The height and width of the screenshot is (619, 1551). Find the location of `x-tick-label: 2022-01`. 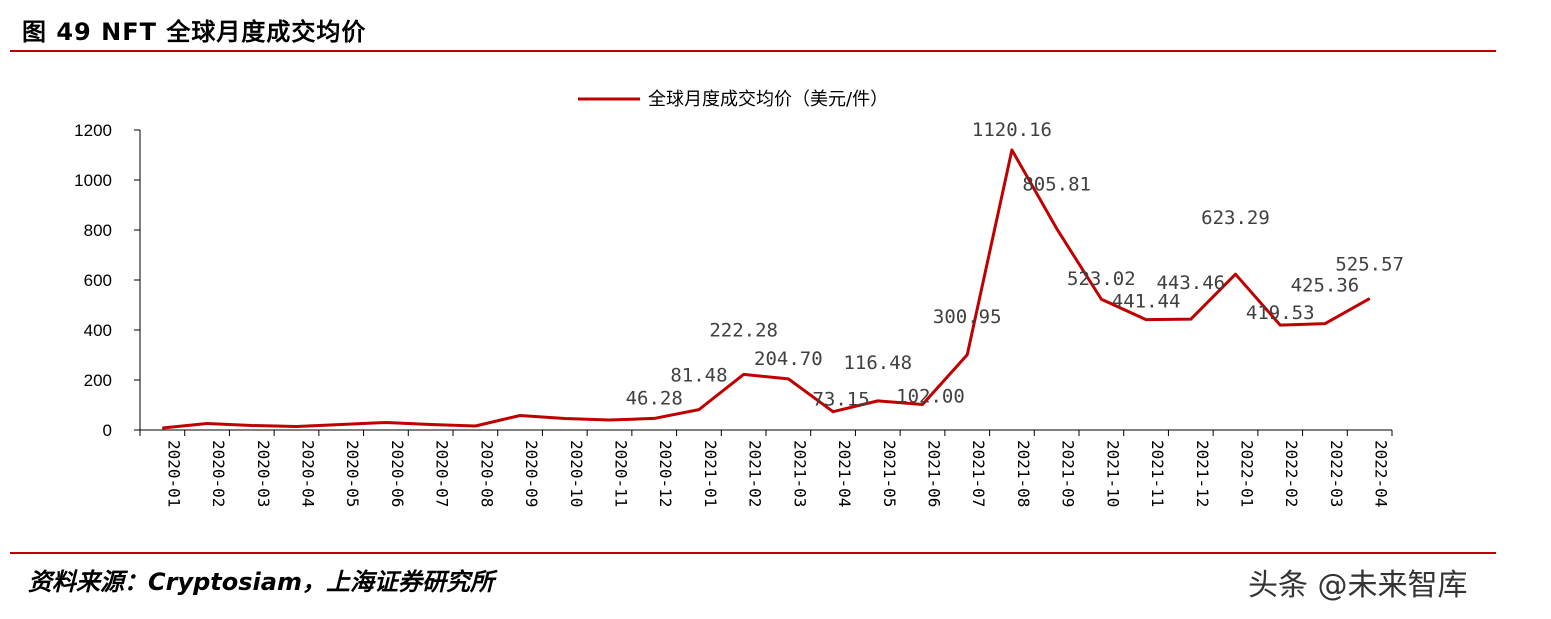

x-tick-label: 2022-01 is located at coordinates (1247, 473).